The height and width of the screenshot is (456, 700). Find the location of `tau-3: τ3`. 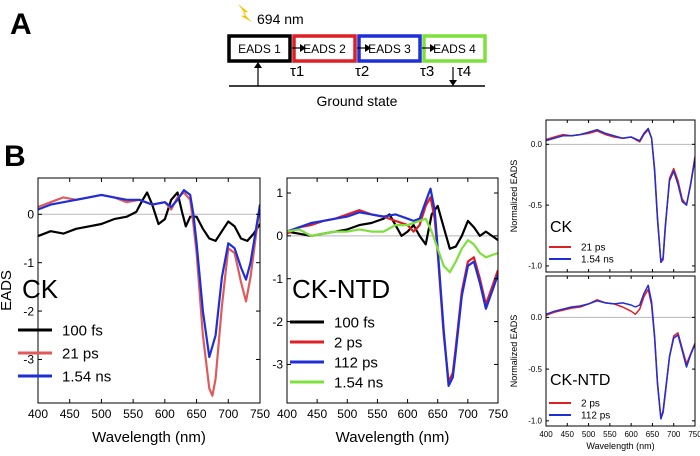

tau-3: τ3 is located at coordinates (427, 71).